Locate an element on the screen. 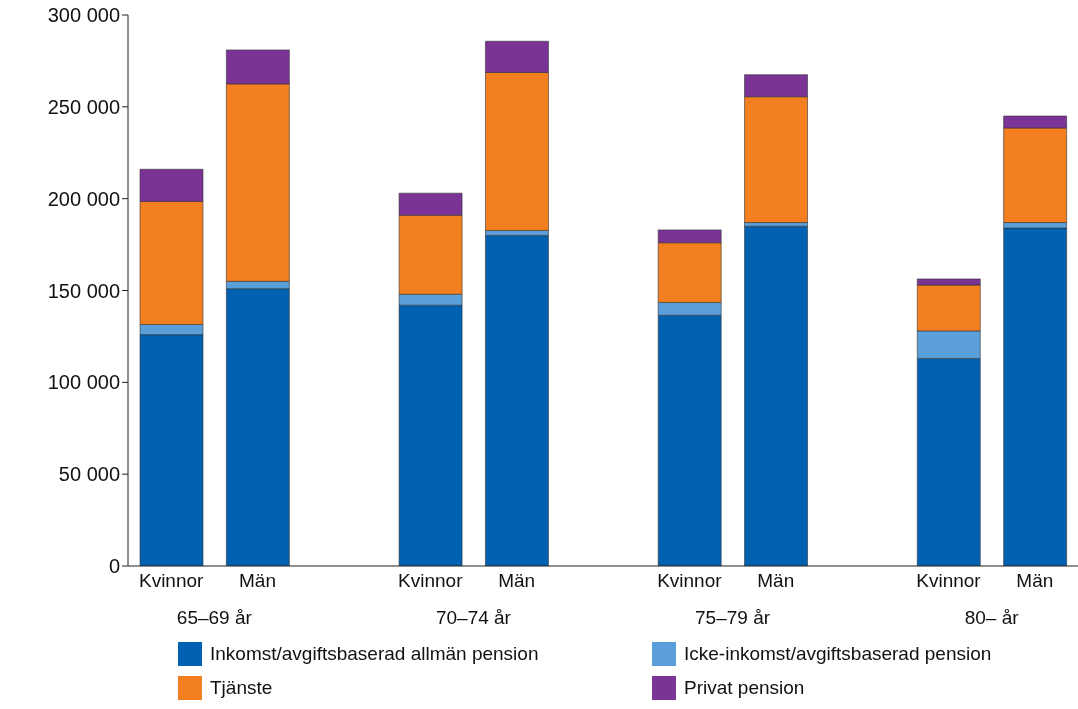 The width and height of the screenshot is (1078, 709). text: 70–74 år is located at coordinates (473, 617).